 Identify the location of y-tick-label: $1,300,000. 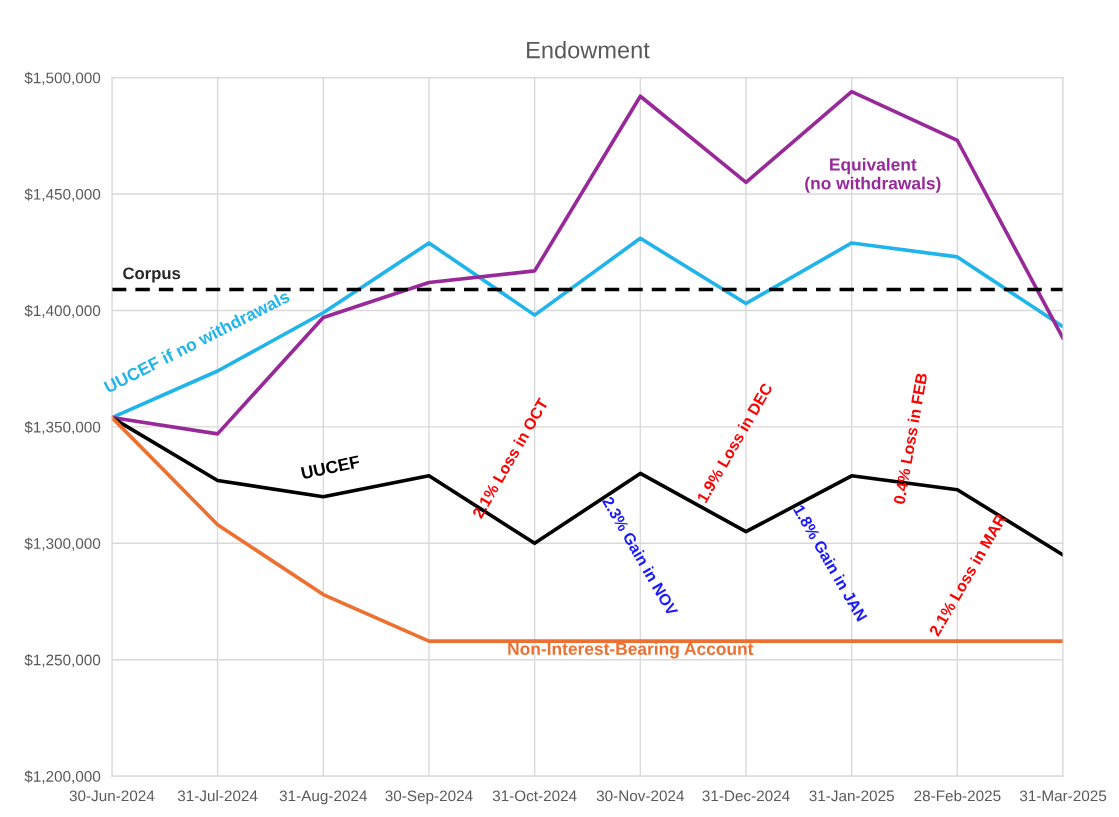
(62, 544).